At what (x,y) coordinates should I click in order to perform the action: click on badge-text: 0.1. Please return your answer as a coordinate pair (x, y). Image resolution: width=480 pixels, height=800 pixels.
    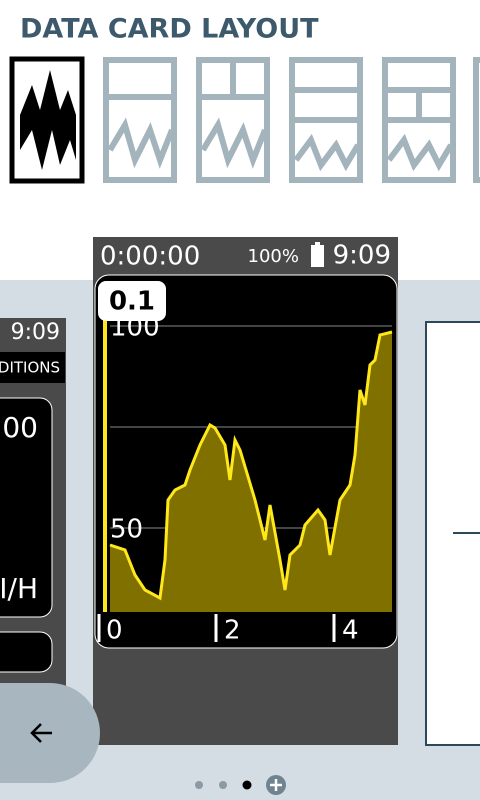
    Looking at the image, I should click on (132, 302).